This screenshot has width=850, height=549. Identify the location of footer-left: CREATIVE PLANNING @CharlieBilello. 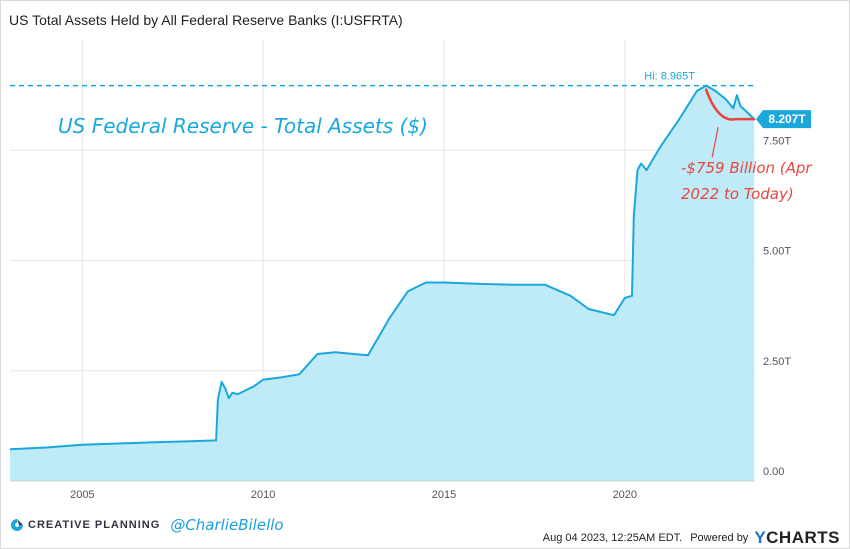
(147, 525).